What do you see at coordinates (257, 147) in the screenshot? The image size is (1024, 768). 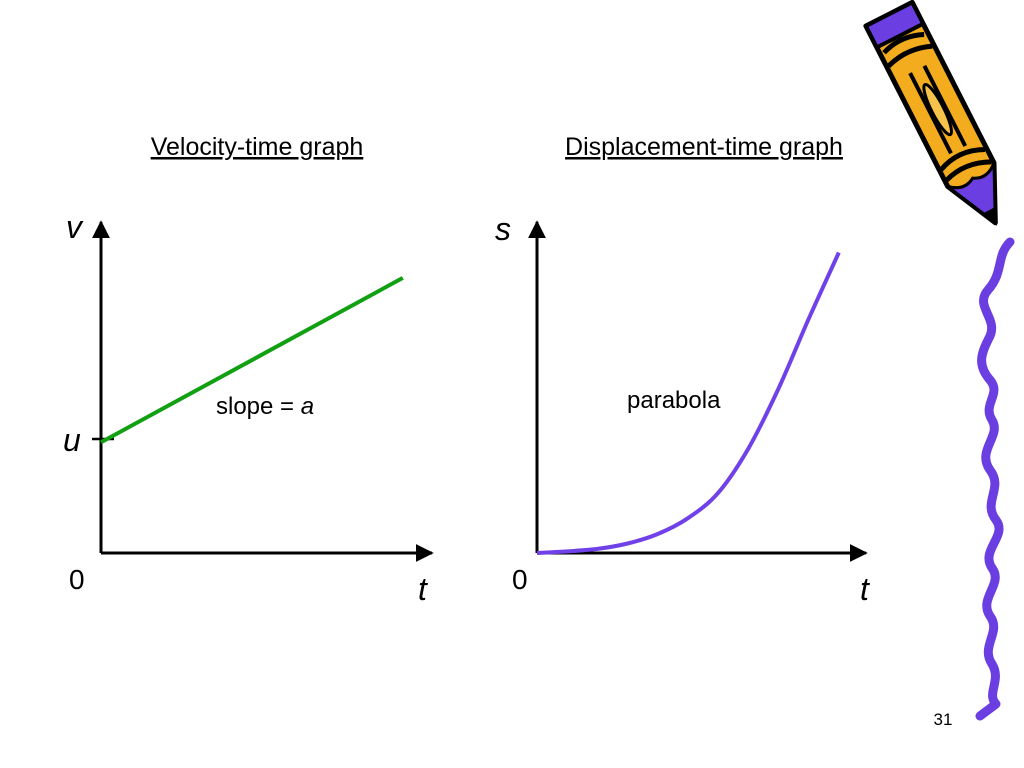 I see `velocity-graph-title: Velocity-time graph` at bounding box center [257, 147].